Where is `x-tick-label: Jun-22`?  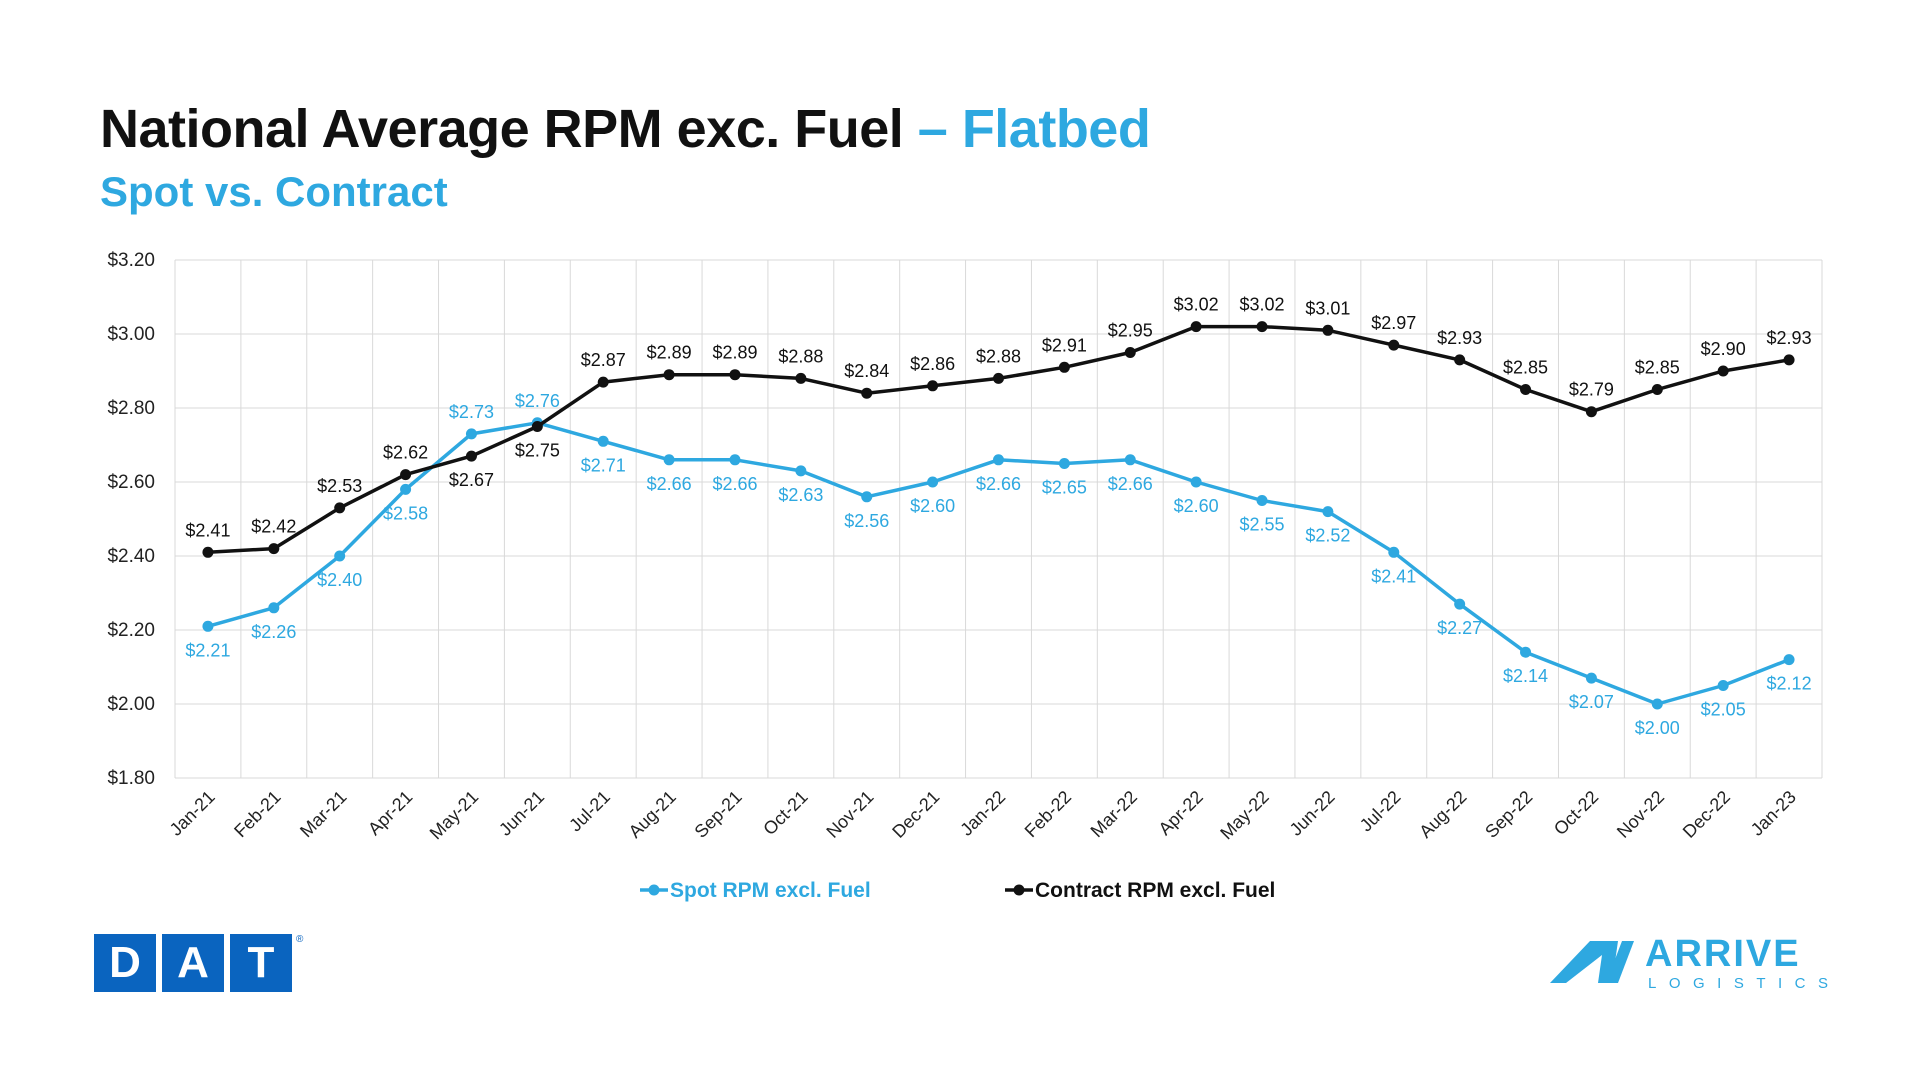 x-tick-label: Jun-22 is located at coordinates (1312, 813).